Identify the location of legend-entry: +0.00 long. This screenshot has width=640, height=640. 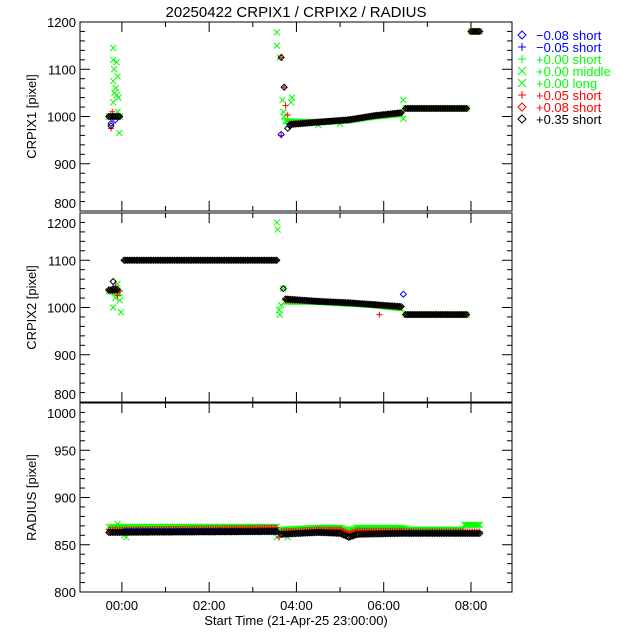
(557, 83).